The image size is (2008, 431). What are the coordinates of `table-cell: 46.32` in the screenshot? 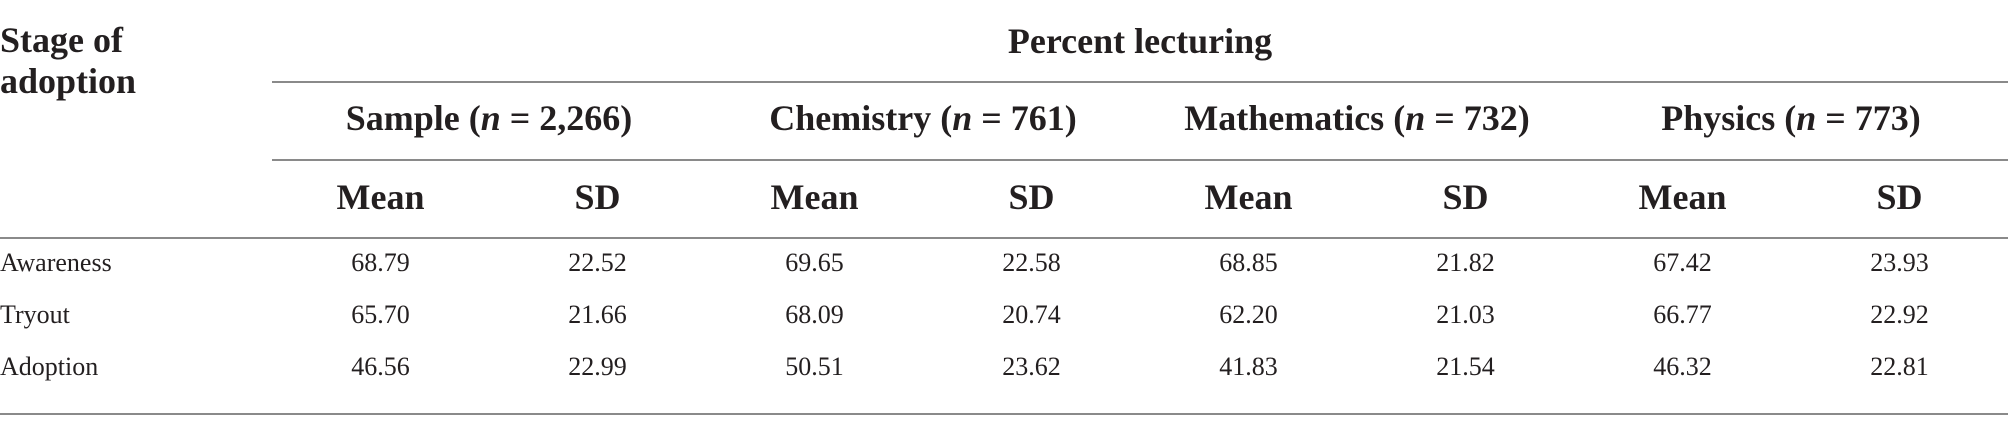 It's located at (1682, 366).